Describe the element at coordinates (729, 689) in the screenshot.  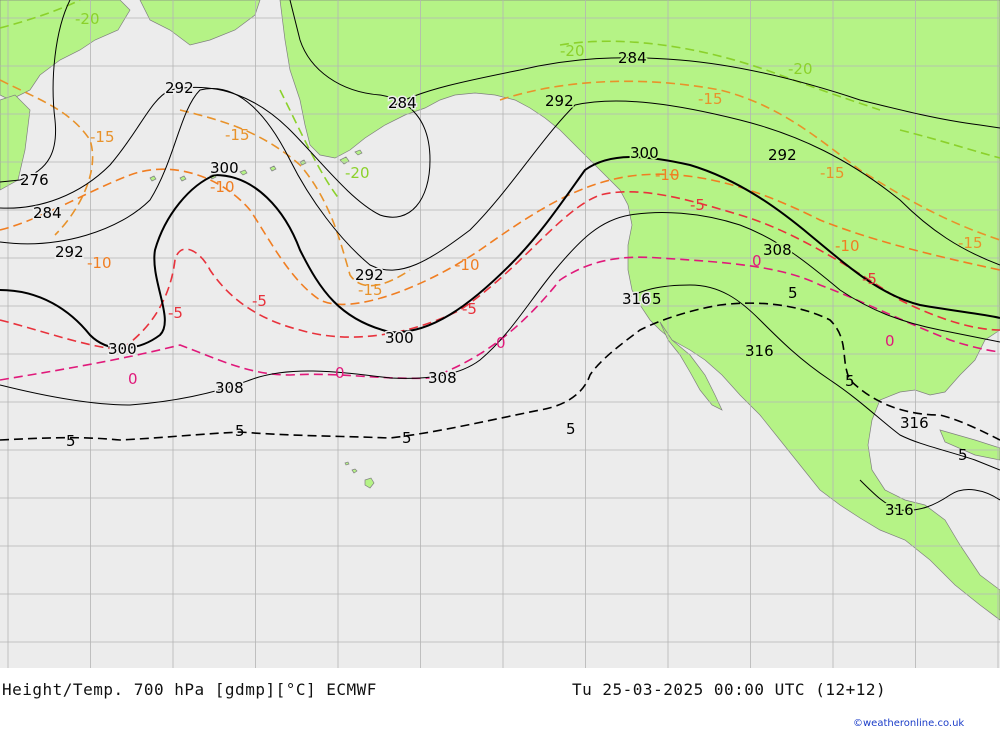
I see `valid-time: Tu 25-03-2025 00:00 UTC (12+12)` at that location.